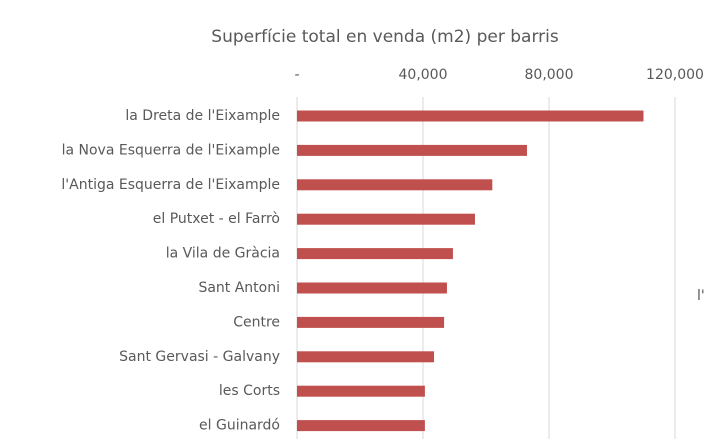  What do you see at coordinates (549, 75) in the screenshot?
I see `x-tick-label: 80,000` at bounding box center [549, 75].